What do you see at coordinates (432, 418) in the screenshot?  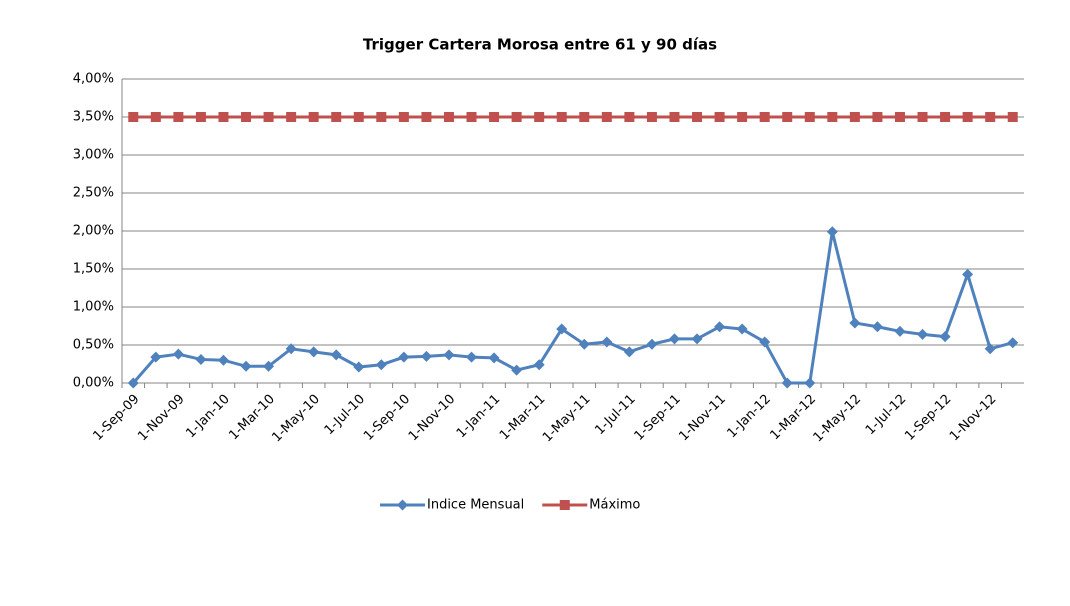 I see `x-tick-label: 1-Nov-10` at bounding box center [432, 418].